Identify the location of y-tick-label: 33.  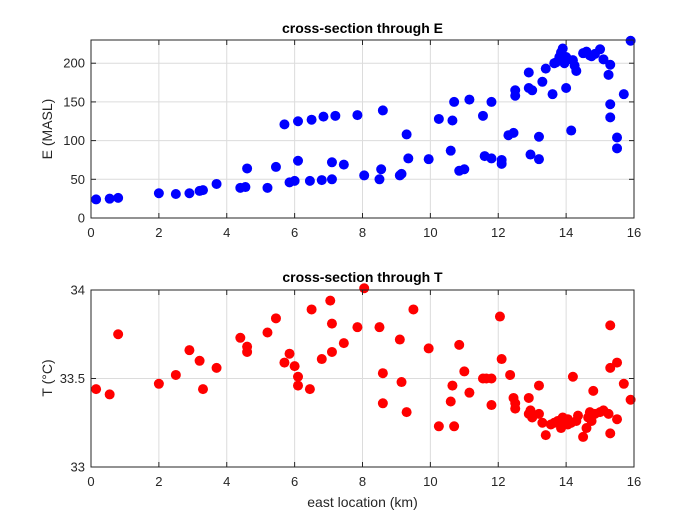
(78, 467).